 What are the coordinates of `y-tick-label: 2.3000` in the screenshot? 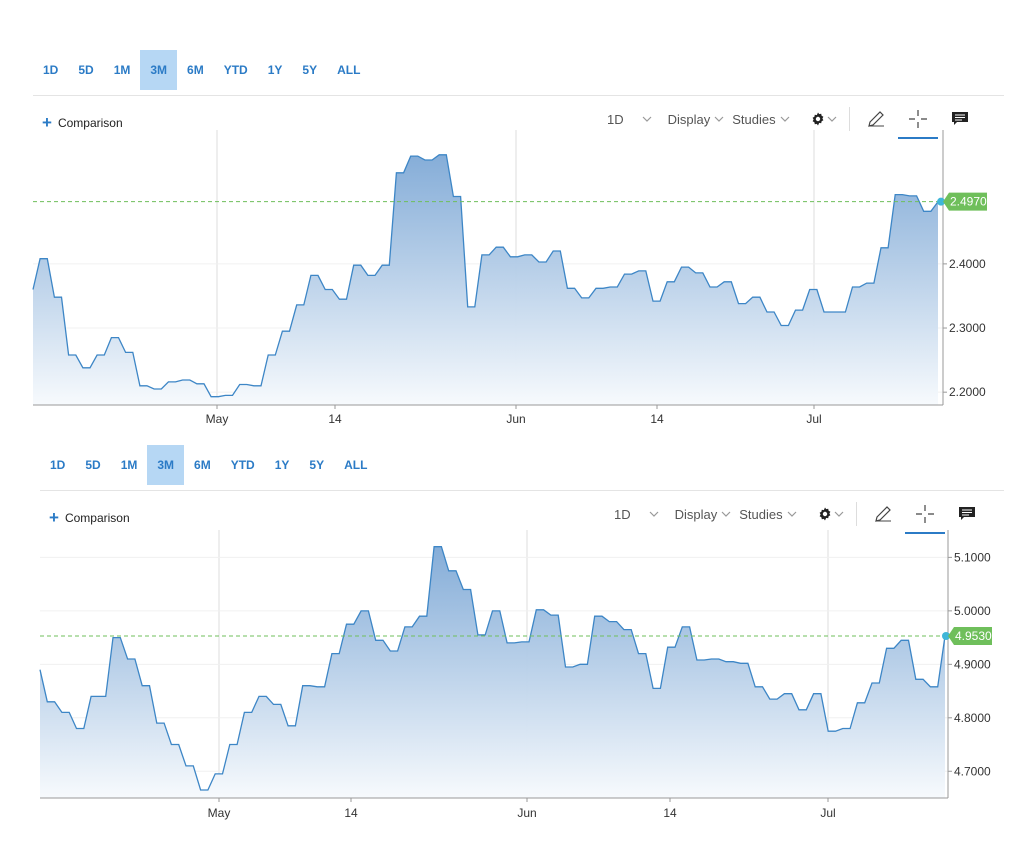 It's located at (967, 328).